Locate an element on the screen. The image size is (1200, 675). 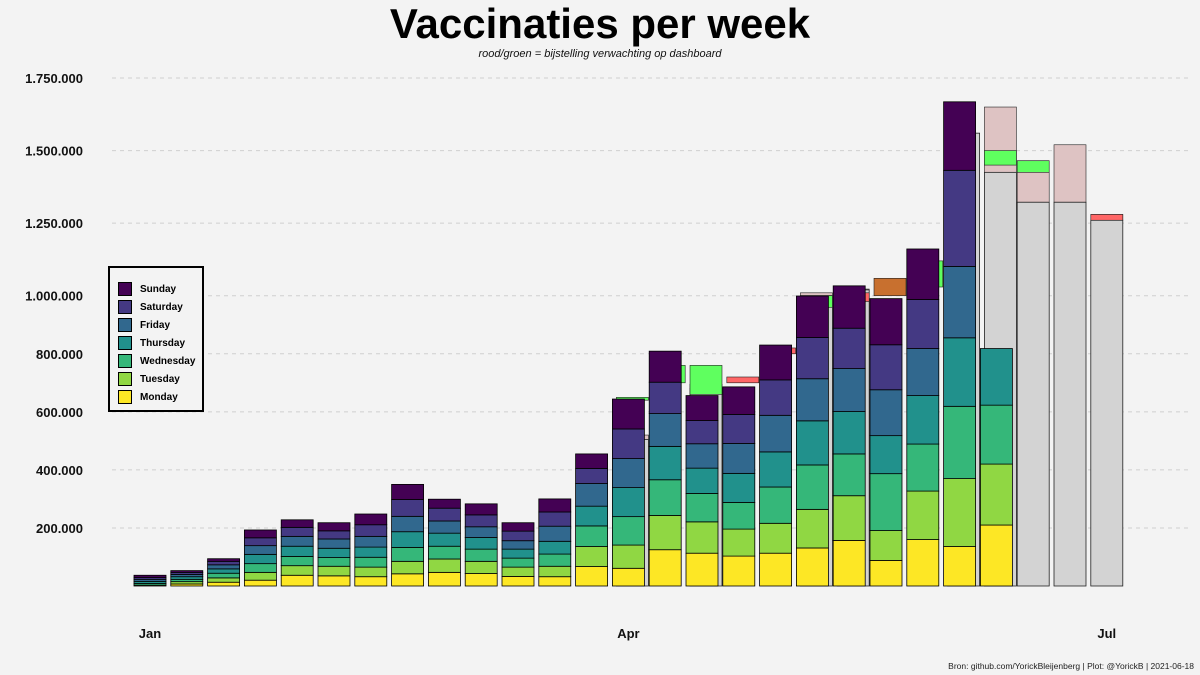
legend-label: Tuesday is located at coordinates (160, 379).